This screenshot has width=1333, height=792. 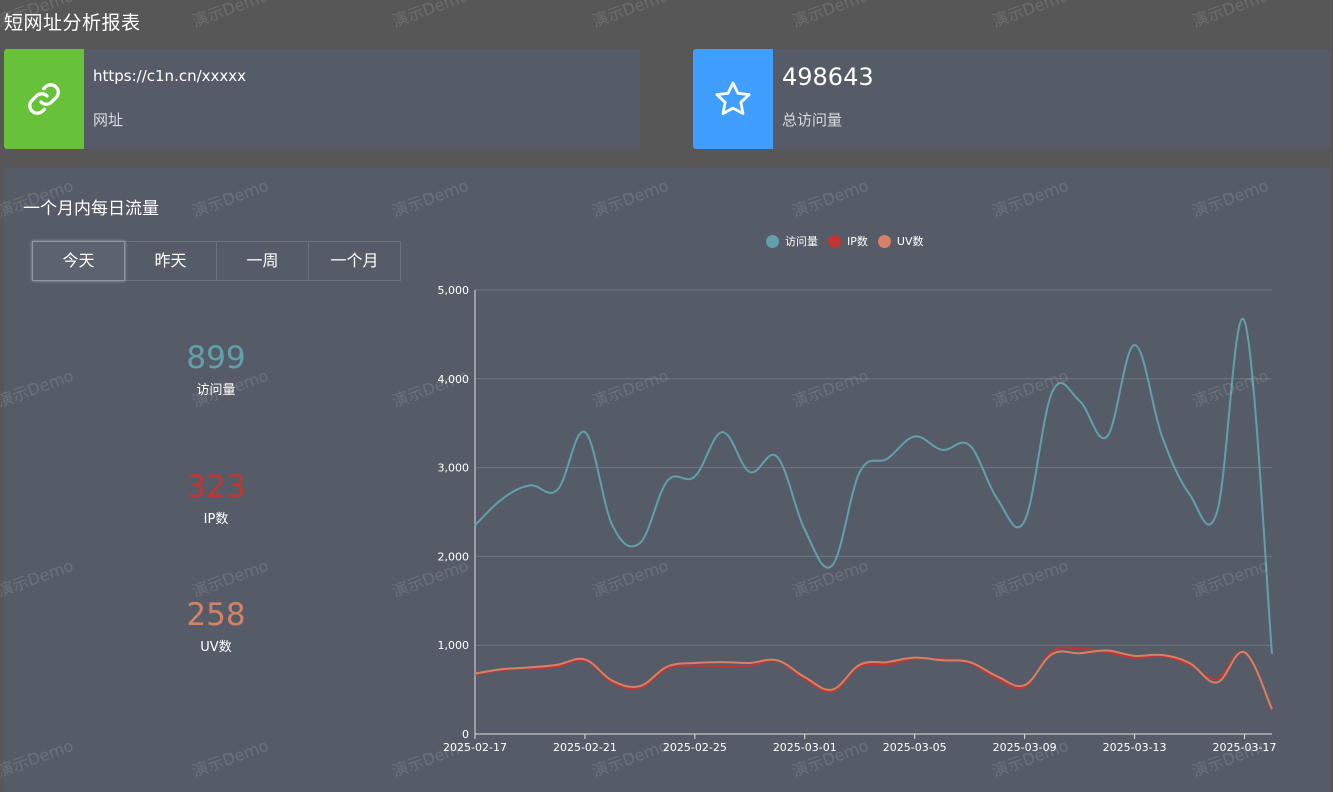 What do you see at coordinates (216, 647) in the screenshot?
I see `stat-uv-label: UV数` at bounding box center [216, 647].